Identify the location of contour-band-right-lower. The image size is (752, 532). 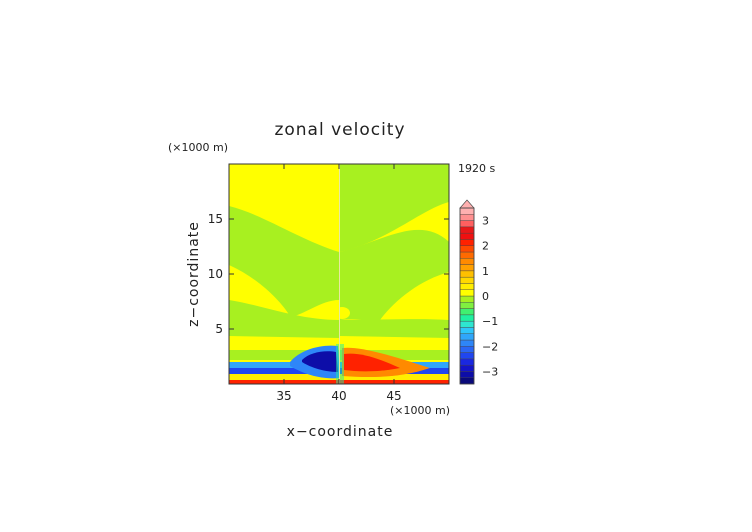
(394, 328).